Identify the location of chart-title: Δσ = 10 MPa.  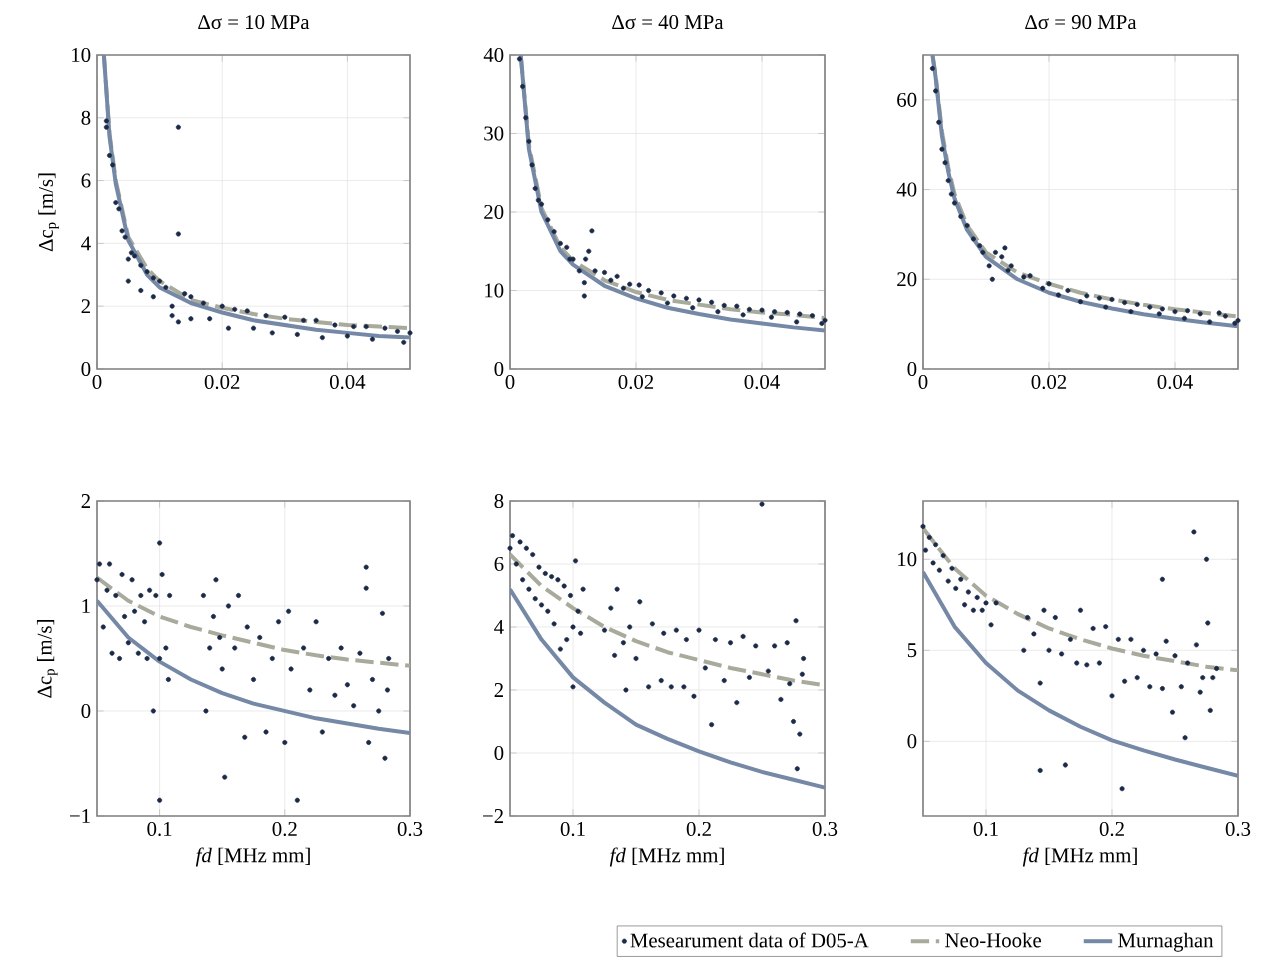
(254, 22).